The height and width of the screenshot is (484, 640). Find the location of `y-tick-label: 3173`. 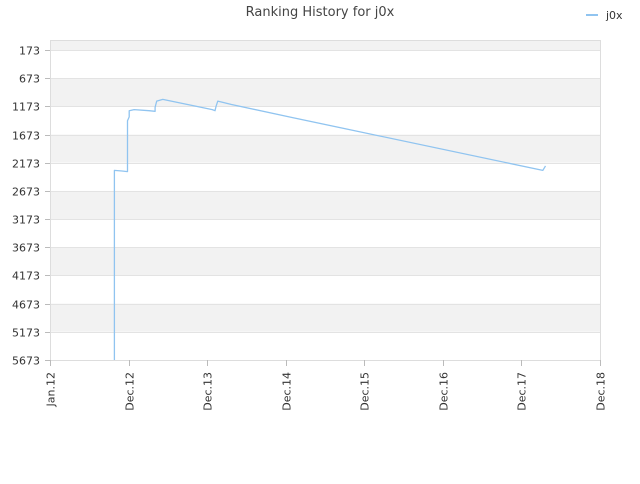

y-tick-label: 3173 is located at coordinates (26, 220).